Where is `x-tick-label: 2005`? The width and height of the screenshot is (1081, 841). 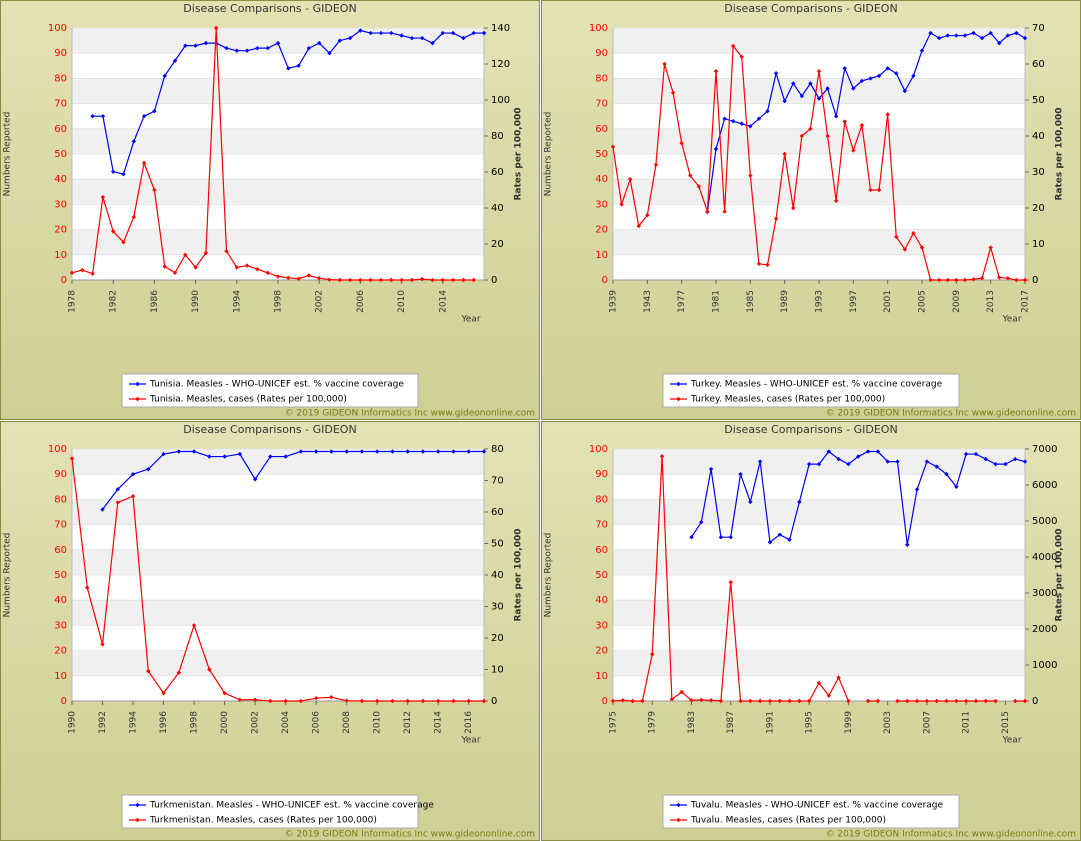
x-tick-label: 2005 is located at coordinates (923, 301).